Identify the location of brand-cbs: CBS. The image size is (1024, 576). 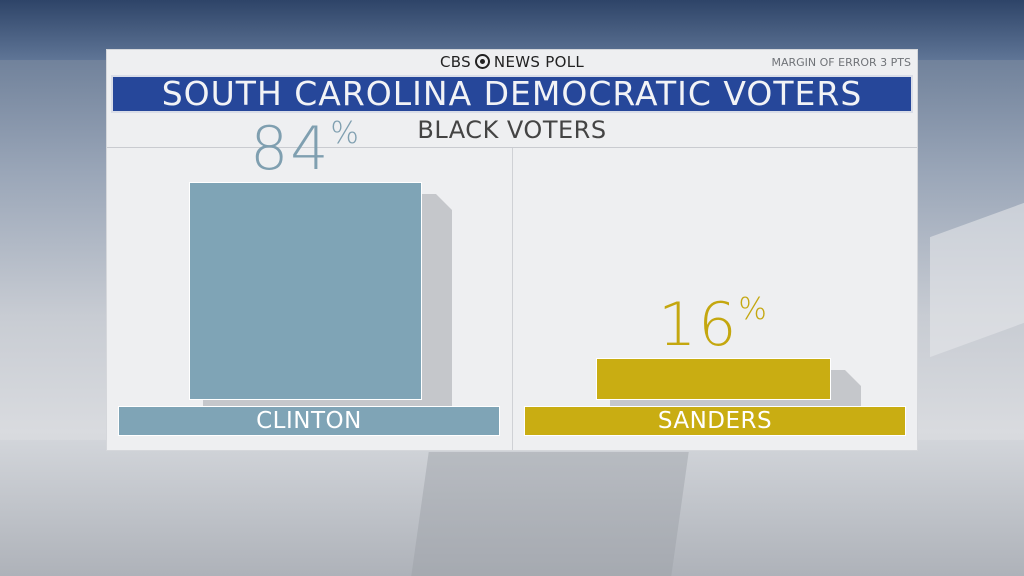
(455, 62).